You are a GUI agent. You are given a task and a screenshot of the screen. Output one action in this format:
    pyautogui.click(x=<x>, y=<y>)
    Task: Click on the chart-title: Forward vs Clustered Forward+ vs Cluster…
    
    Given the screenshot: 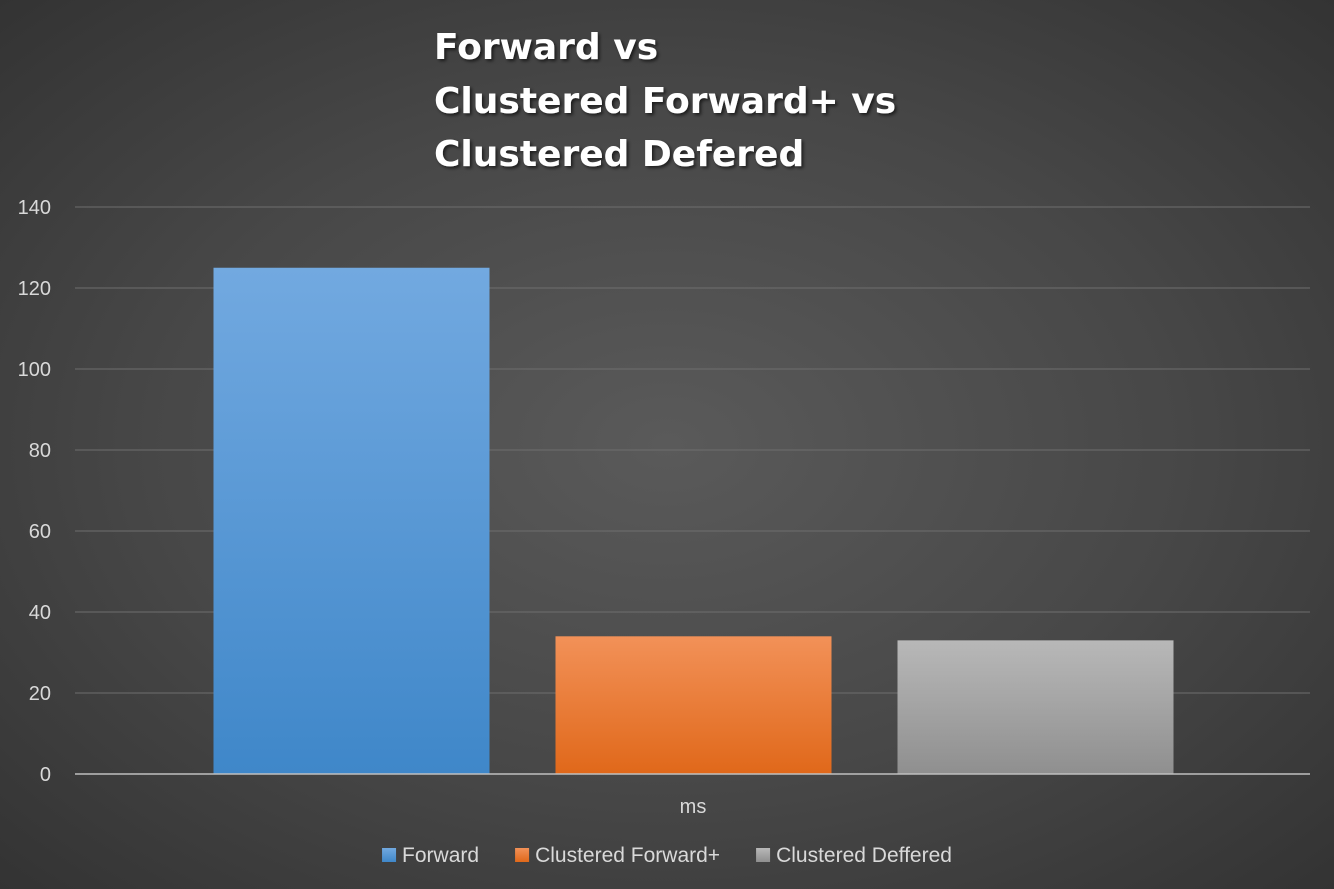 What is the action you would take?
    pyautogui.click(x=665, y=101)
    